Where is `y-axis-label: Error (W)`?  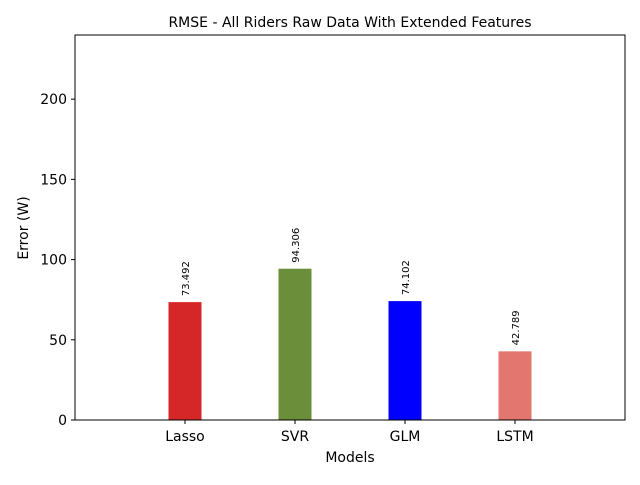
y-axis-label: Error (W) is located at coordinates (24, 227).